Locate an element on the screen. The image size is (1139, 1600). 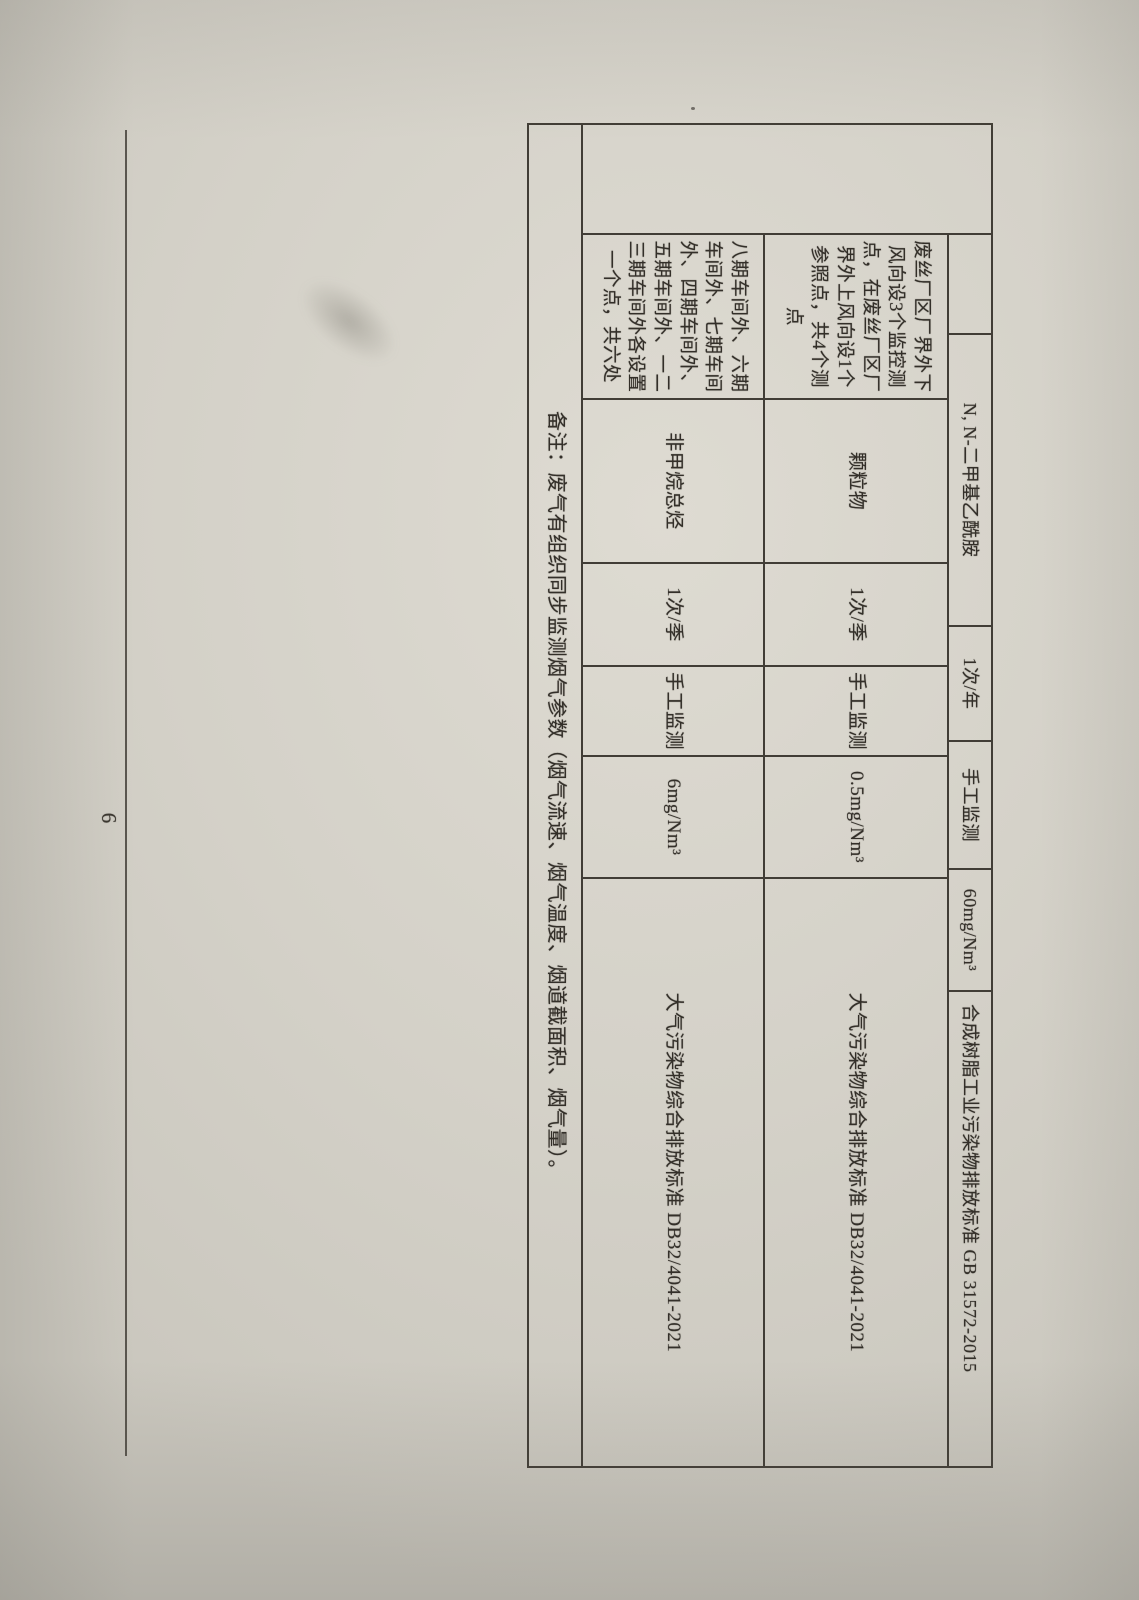
row3-frequency-cell: 1次/季 is located at coordinates (672, 615).